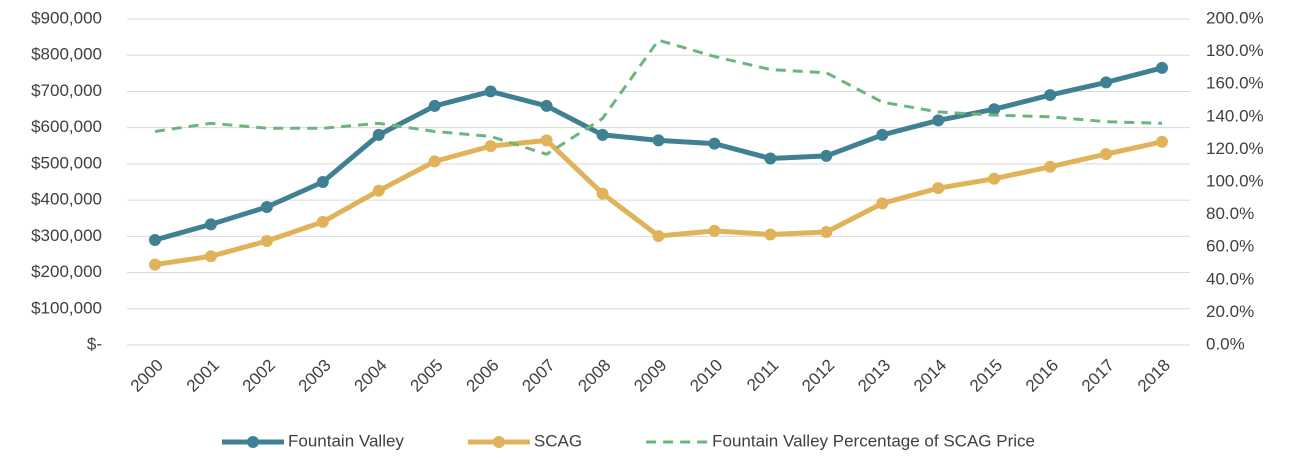 This screenshot has height=458, width=1294. Describe the element at coordinates (1235, 17) in the screenshot. I see `y2-tick-label: 200.0%` at that location.